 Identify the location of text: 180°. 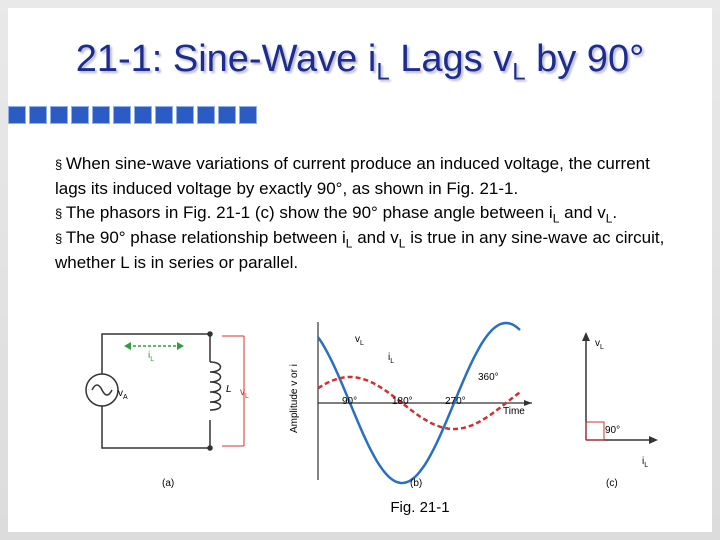
(402, 401).